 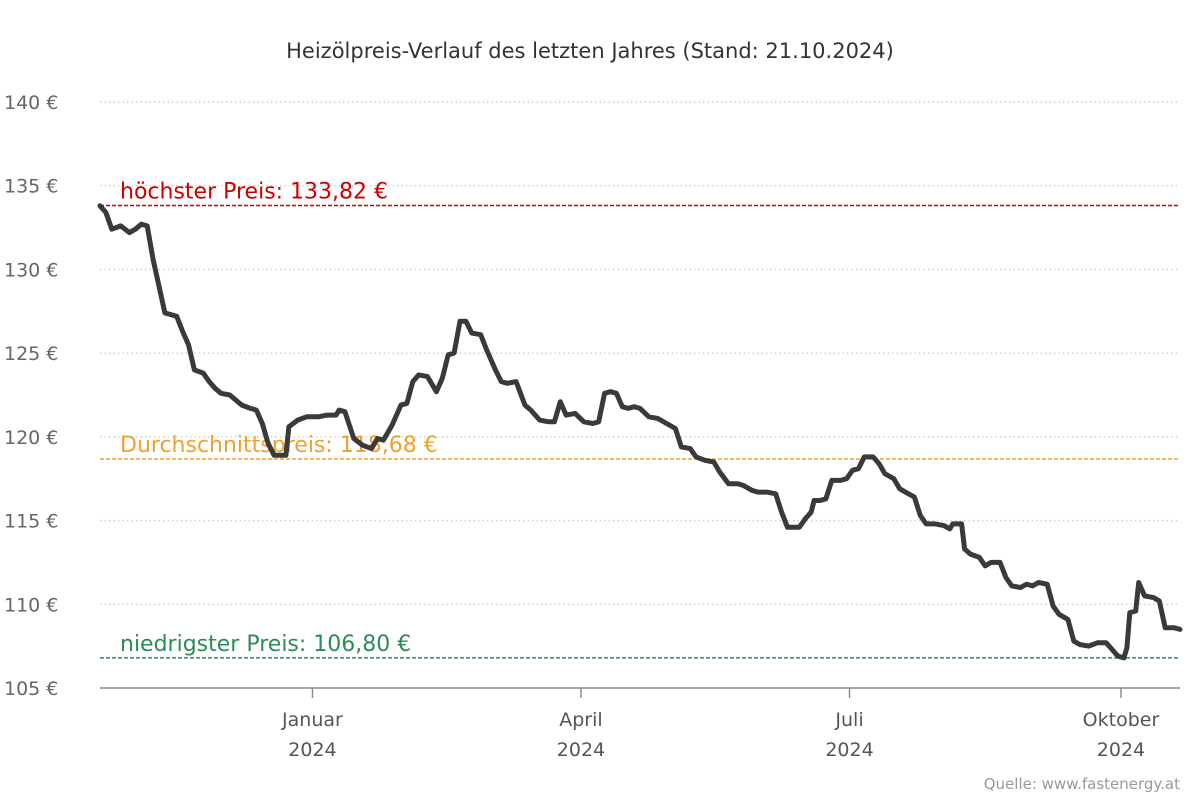 I want to click on x-tick-label: Juli, so click(x=848, y=720).